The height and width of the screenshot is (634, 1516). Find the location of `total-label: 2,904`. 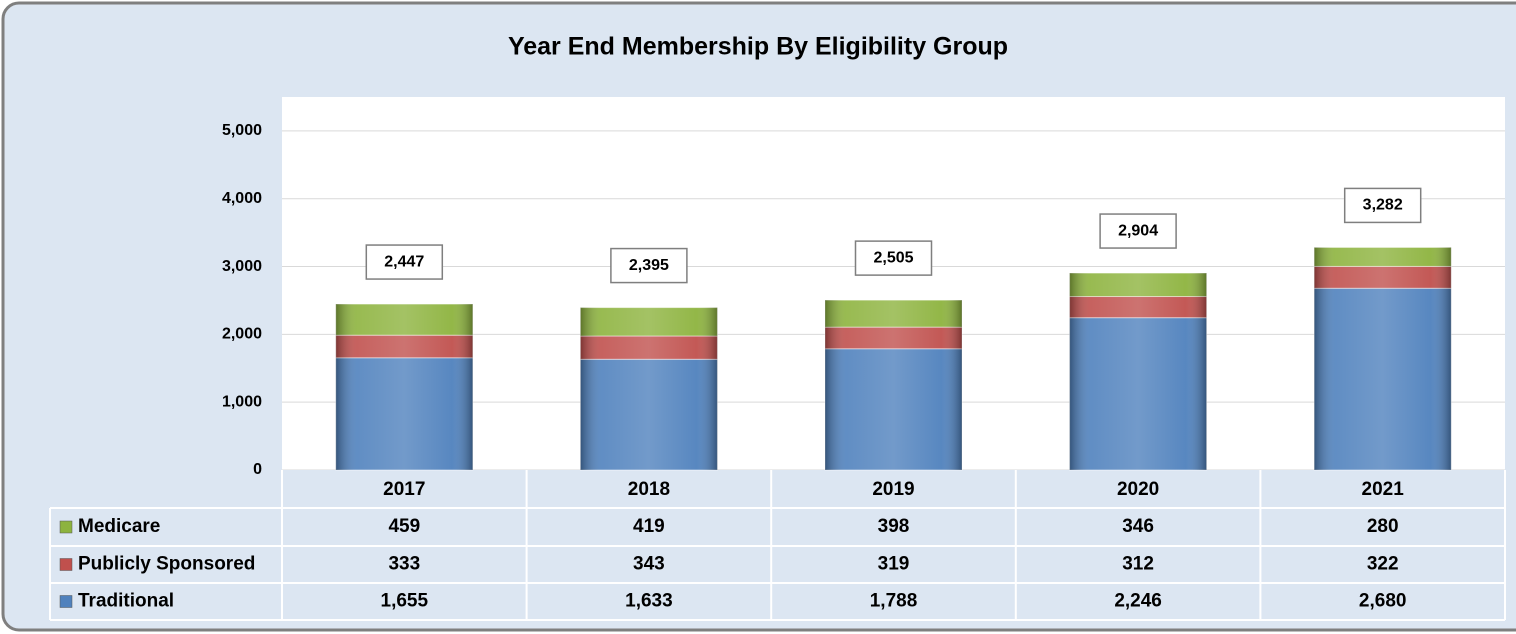

total-label: 2,904 is located at coordinates (1138, 230).